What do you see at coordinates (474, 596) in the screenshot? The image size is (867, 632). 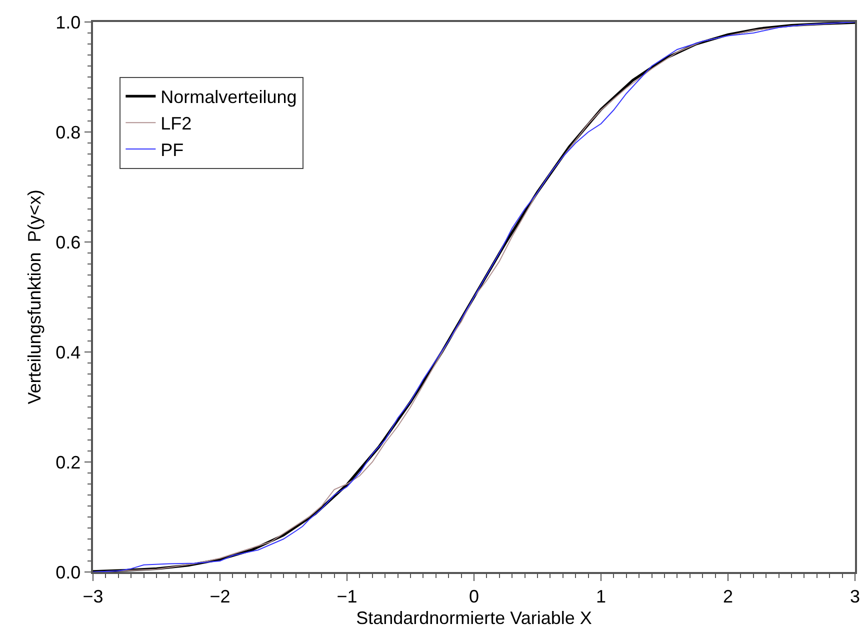 I see `x-tick-label: 0` at bounding box center [474, 596].